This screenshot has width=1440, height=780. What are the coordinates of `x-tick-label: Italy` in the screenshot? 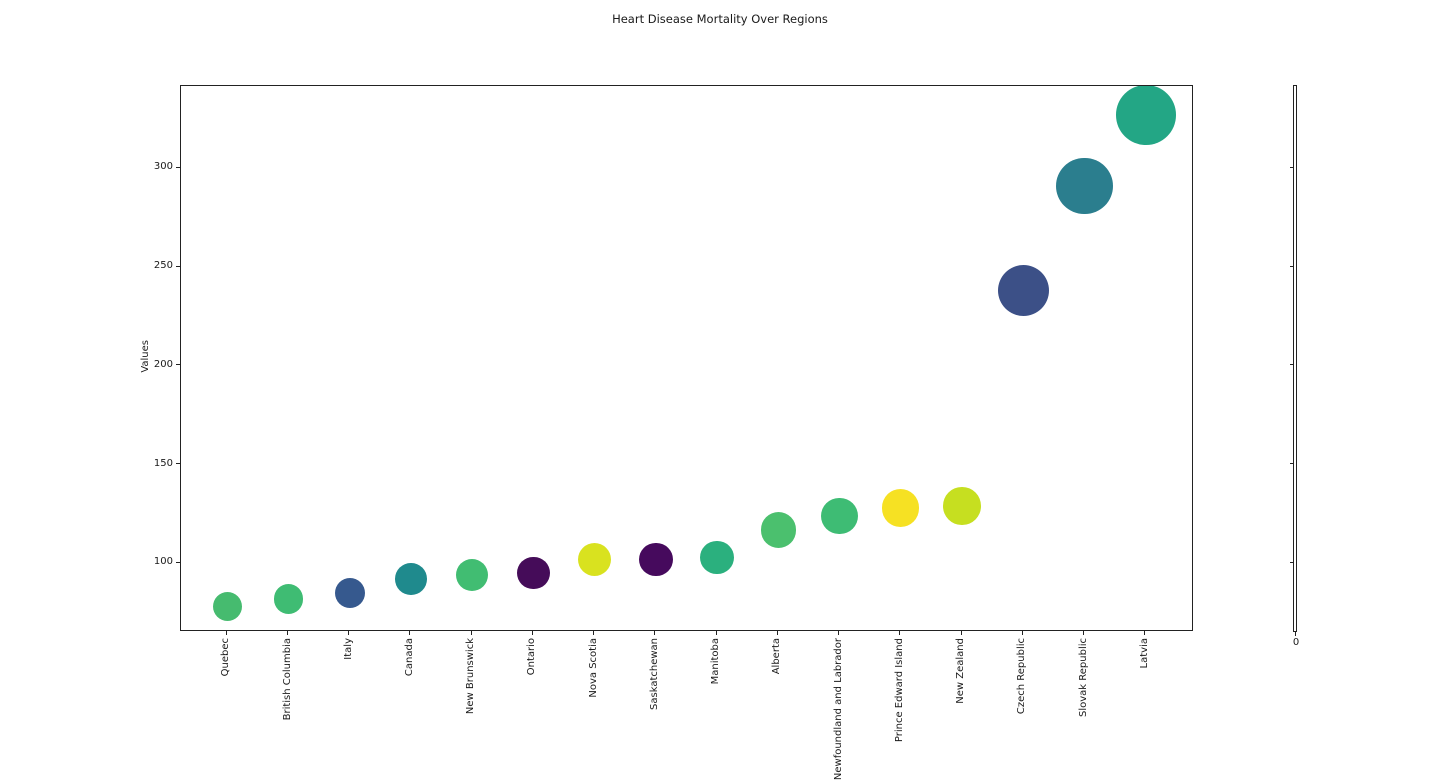 It's located at (348, 649).